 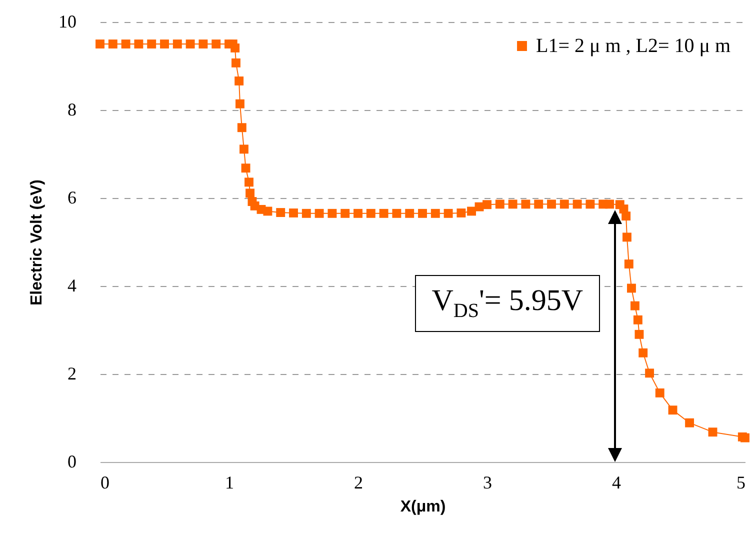 What do you see at coordinates (67, 22) in the screenshot?
I see `y-tick-label: 10` at bounding box center [67, 22].